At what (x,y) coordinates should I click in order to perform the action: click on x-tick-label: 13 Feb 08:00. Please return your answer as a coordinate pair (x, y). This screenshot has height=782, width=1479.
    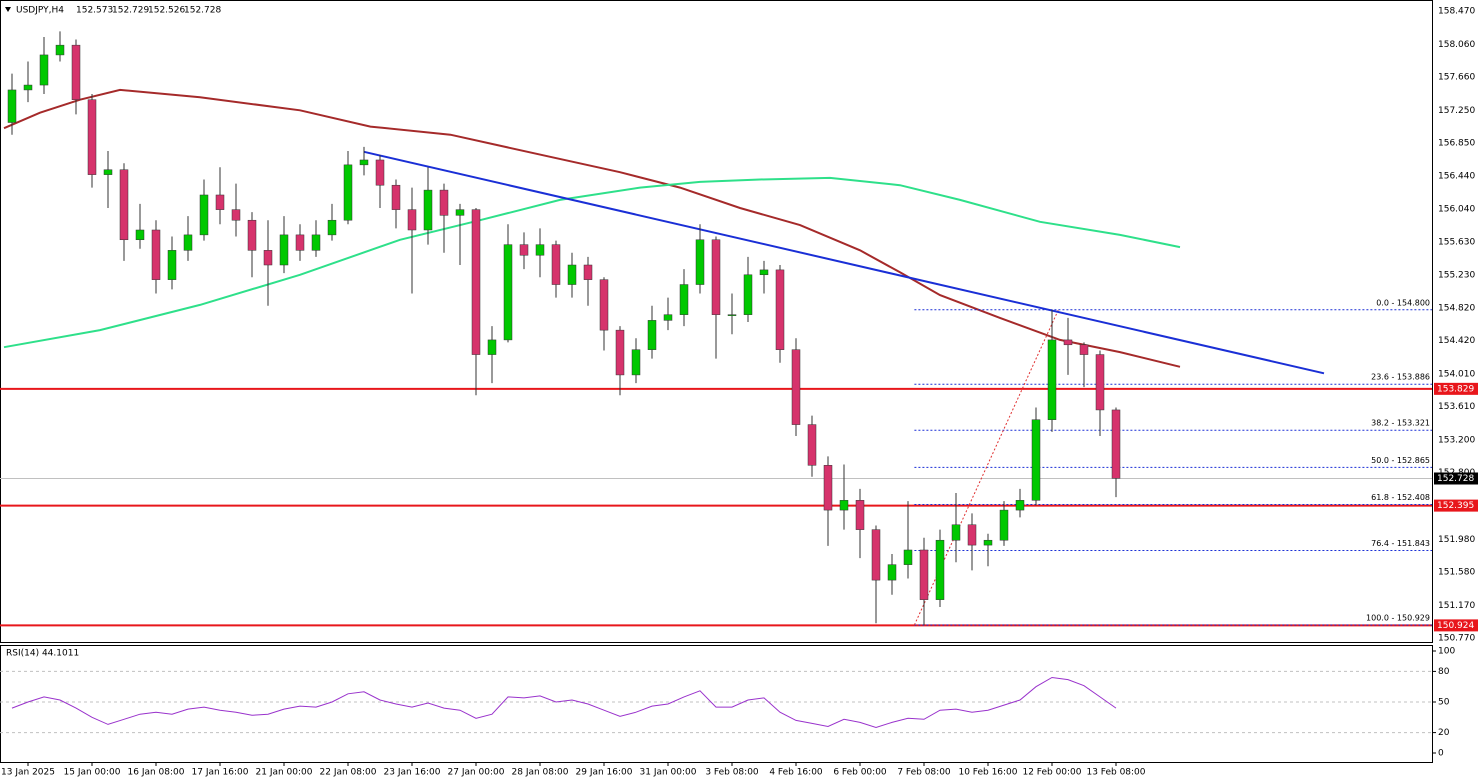
    Looking at the image, I should click on (1115, 773).